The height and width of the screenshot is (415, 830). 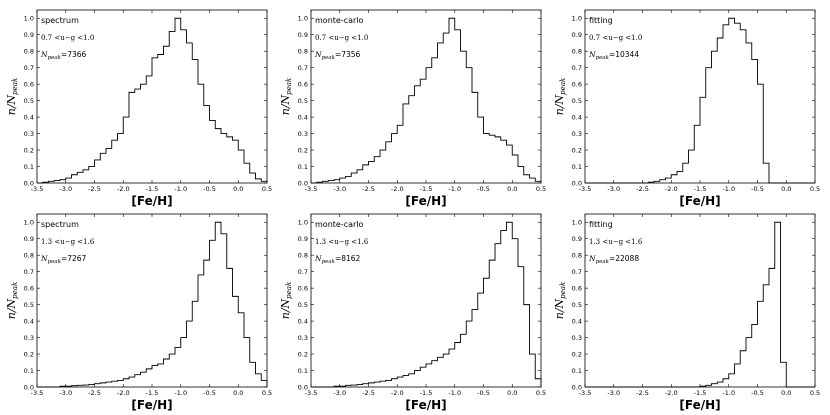 What do you see at coordinates (337, 55) in the screenshot?
I see `peak-count-label: Npeak=7356` at bounding box center [337, 55].